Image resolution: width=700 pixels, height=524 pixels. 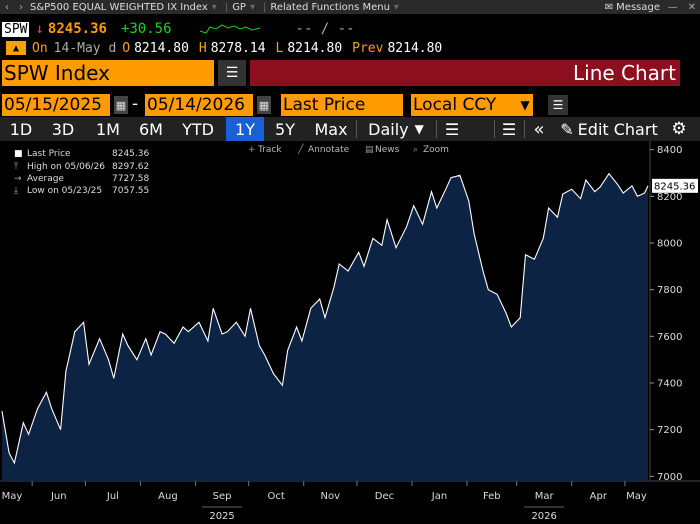 I want to click on net-change: +30.56, so click(x=146, y=29).